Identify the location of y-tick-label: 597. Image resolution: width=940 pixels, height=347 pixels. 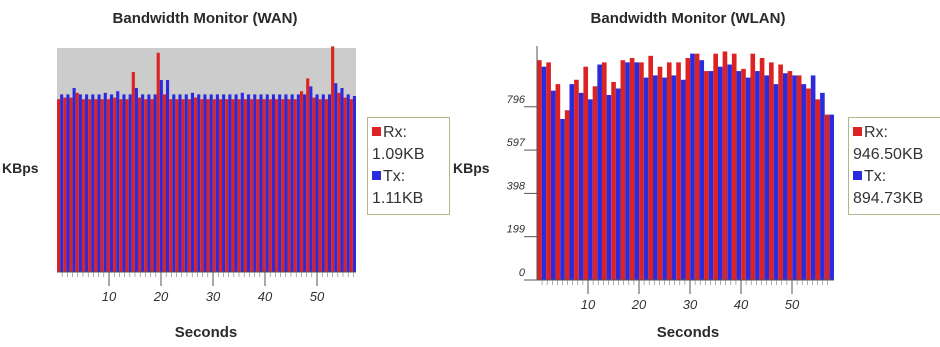
(516, 143).